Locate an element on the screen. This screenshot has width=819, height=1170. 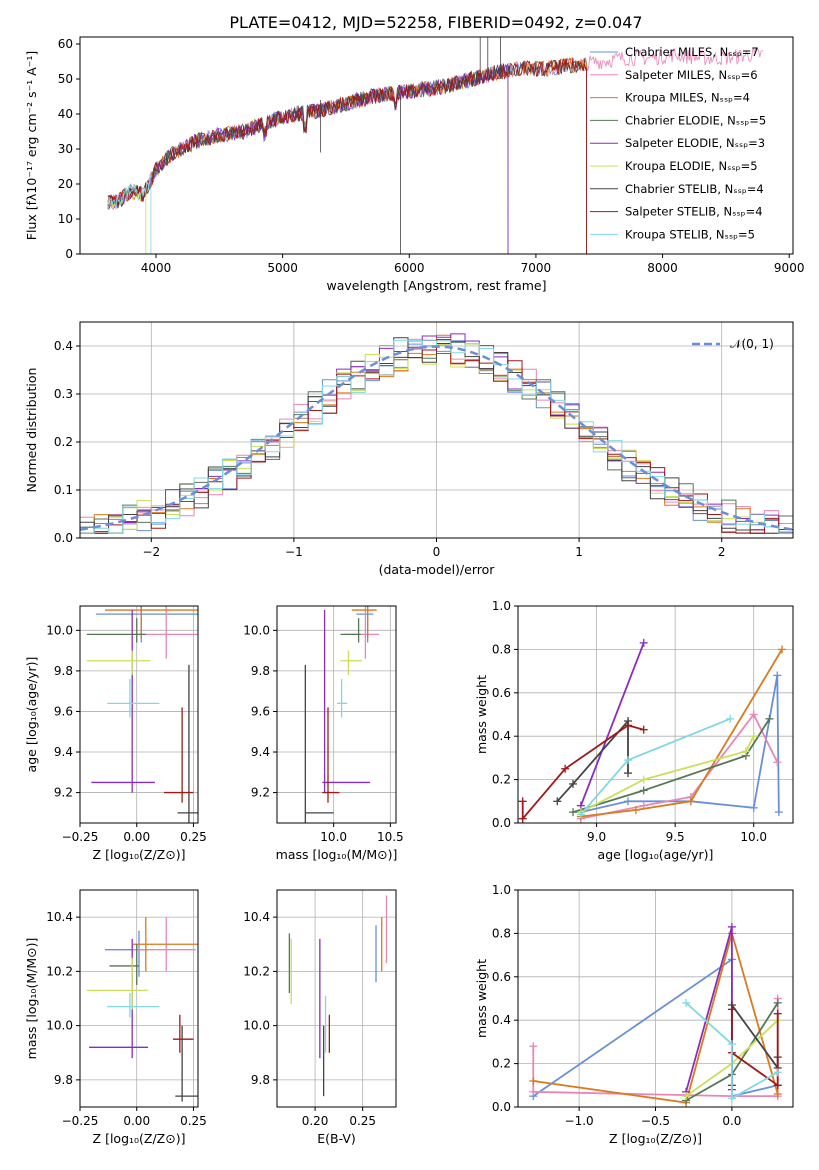
x-axis-label: mass [log₁₀(M/M⊙)] is located at coordinates (337, 854).